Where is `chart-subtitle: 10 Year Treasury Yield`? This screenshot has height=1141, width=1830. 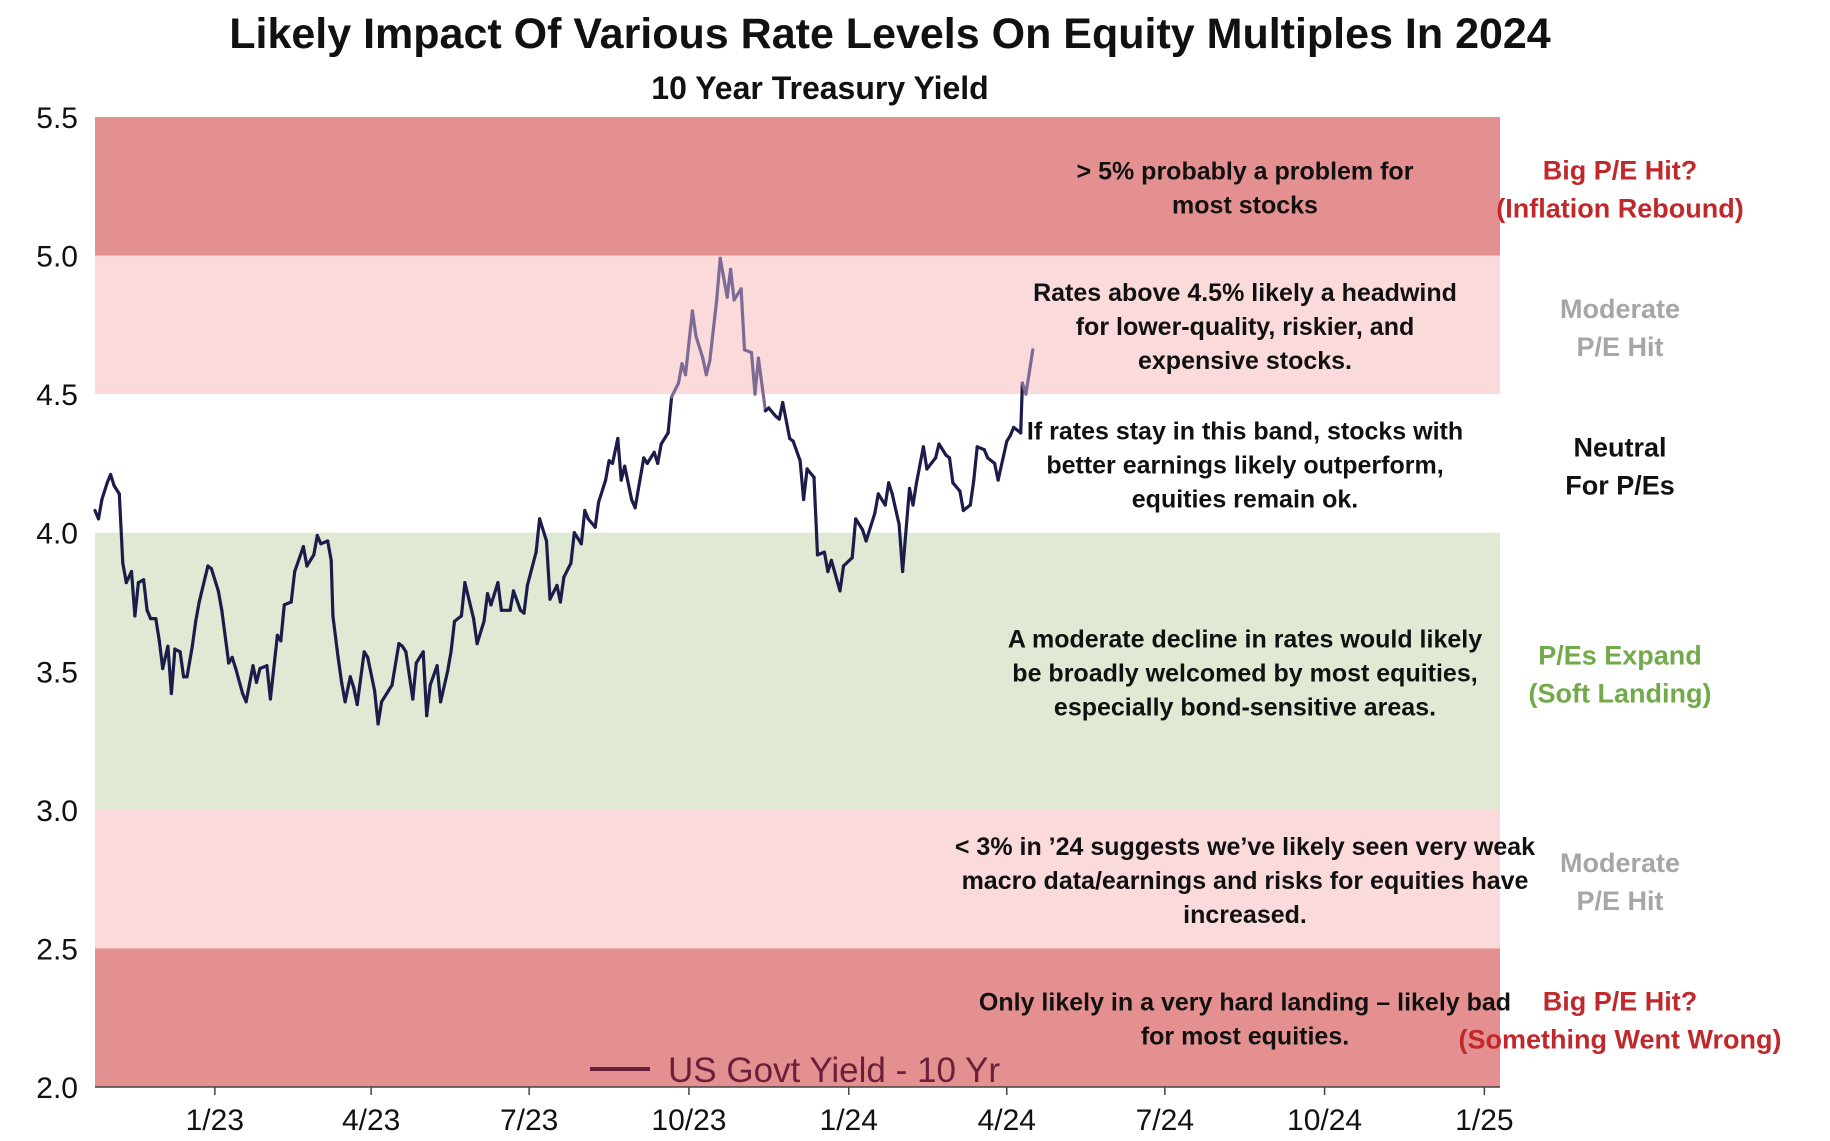 chart-subtitle: 10 Year Treasury Yield is located at coordinates (819, 88).